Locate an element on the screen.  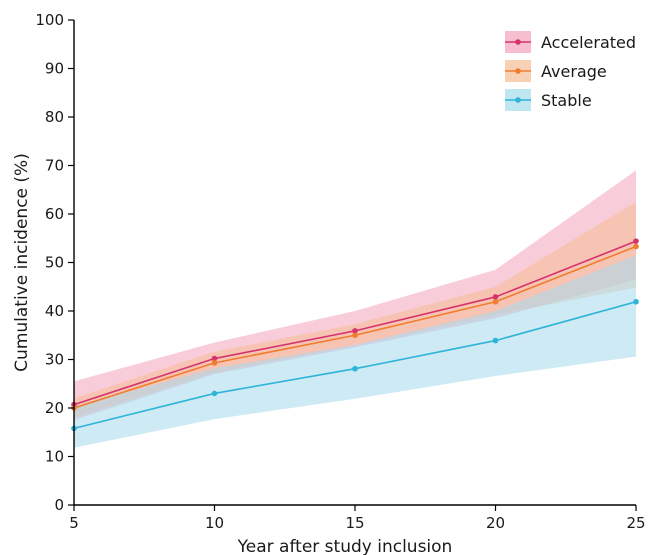
y-tick-label: 10 is located at coordinates (54, 457).